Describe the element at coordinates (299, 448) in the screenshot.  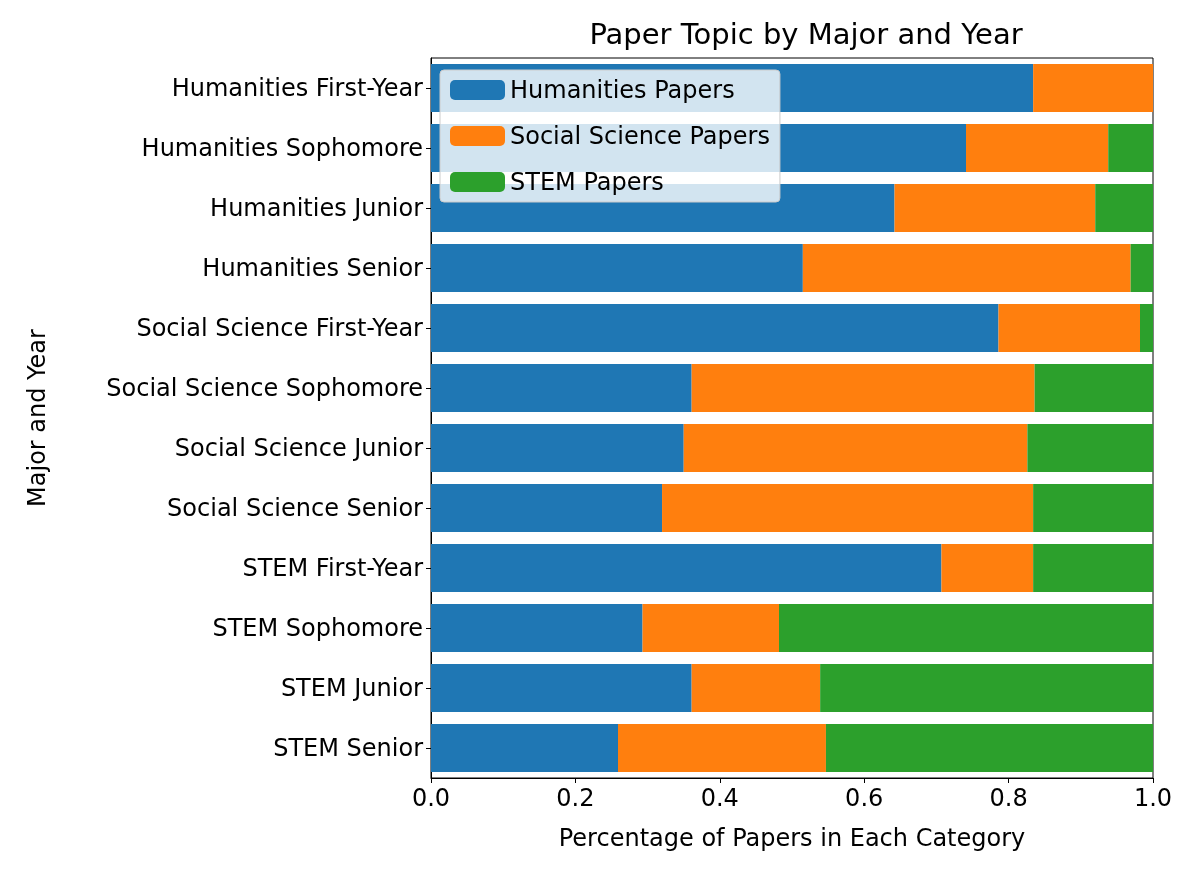
I see `y-tick-label: Social Science Junior` at that location.